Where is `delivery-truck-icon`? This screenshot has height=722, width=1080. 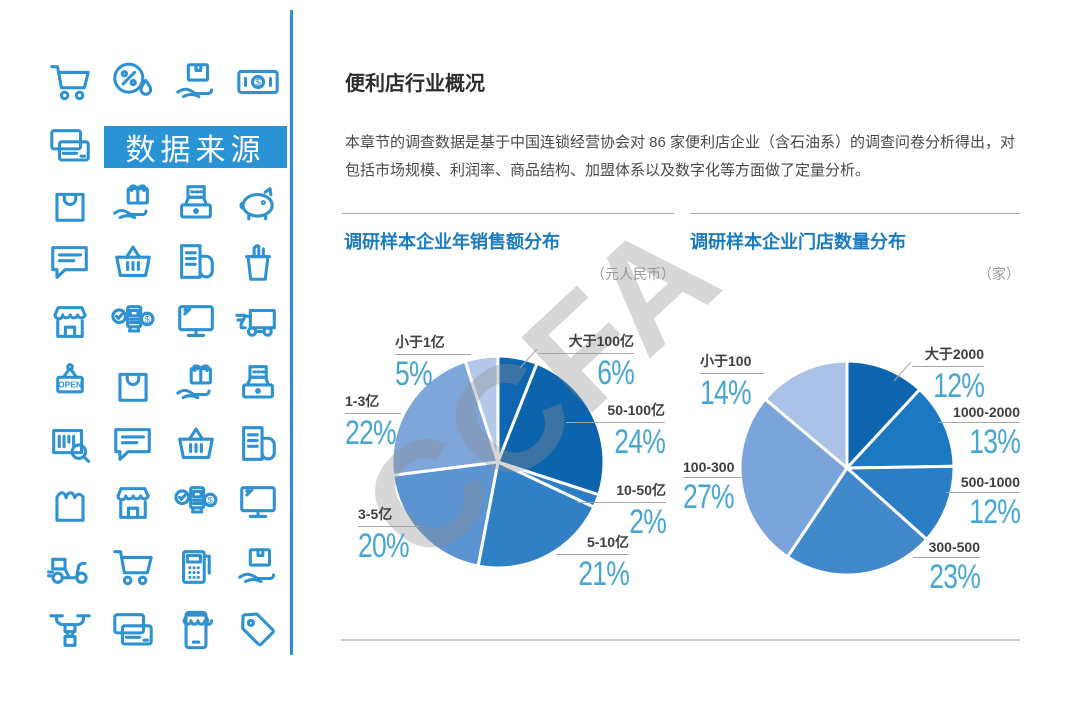
delivery-truck-icon is located at coordinates (258, 322).